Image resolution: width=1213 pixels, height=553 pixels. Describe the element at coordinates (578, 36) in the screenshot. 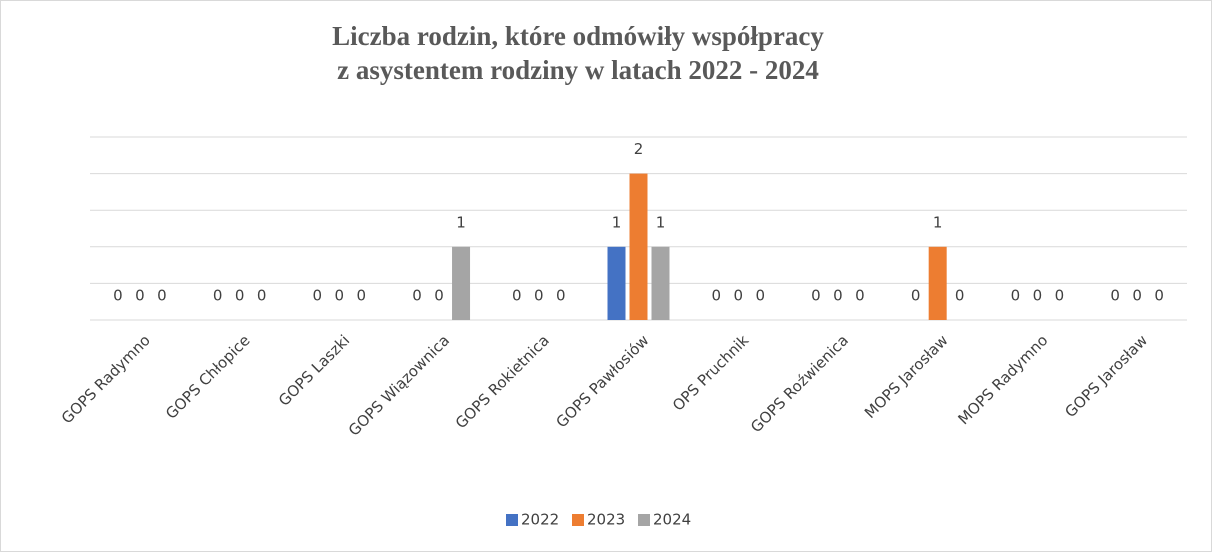

I see `chart-title: Liczba rodzin, które odmówiły współpracy` at that location.